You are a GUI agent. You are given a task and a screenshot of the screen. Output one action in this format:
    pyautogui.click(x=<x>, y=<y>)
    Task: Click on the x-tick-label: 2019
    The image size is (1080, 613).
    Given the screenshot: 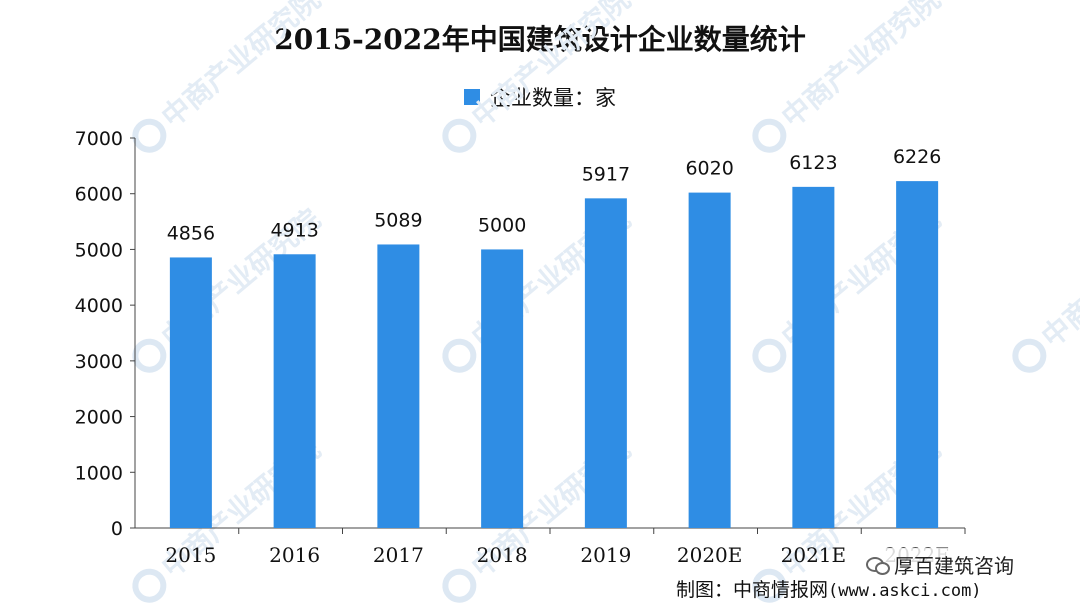 What is the action you would take?
    pyautogui.click(x=605, y=555)
    